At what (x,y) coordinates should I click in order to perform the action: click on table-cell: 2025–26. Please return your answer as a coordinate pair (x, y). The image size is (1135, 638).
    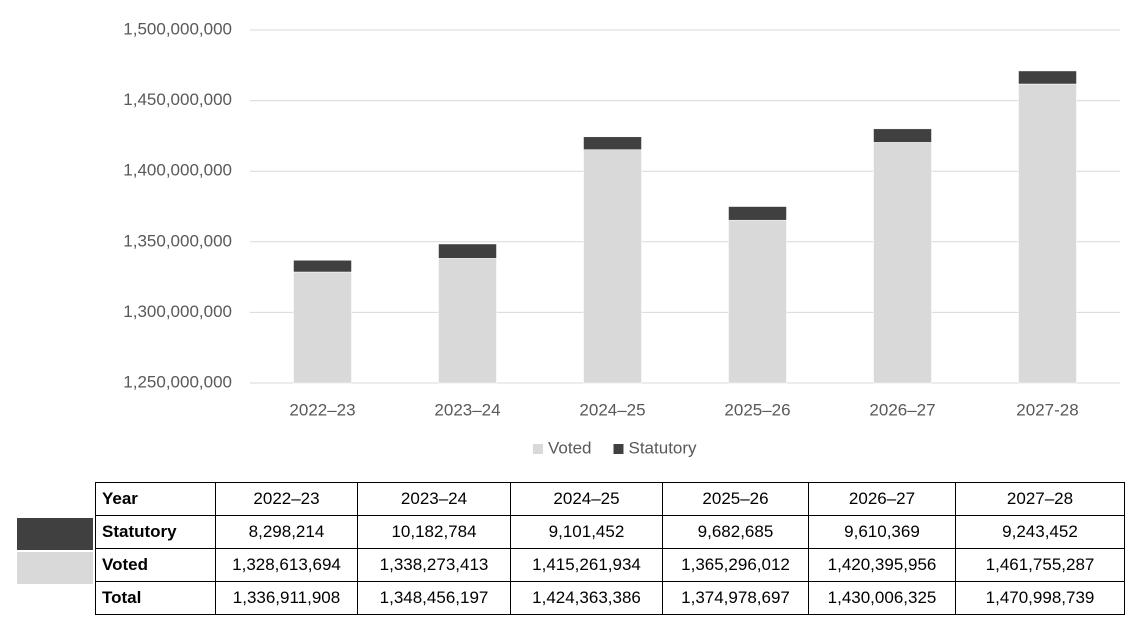
    Looking at the image, I should click on (735, 499).